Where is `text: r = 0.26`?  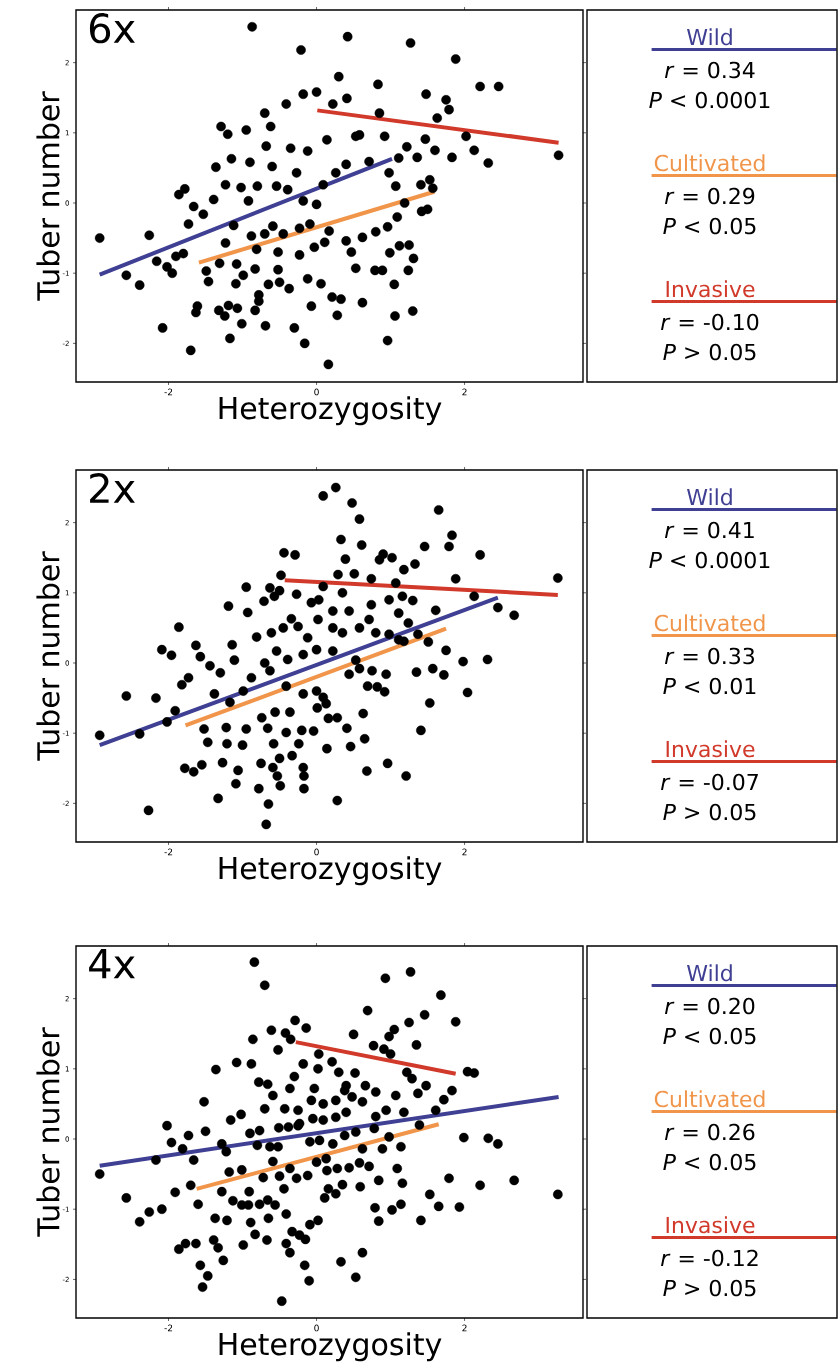 text: r = 0.26 is located at coordinates (709, 1132).